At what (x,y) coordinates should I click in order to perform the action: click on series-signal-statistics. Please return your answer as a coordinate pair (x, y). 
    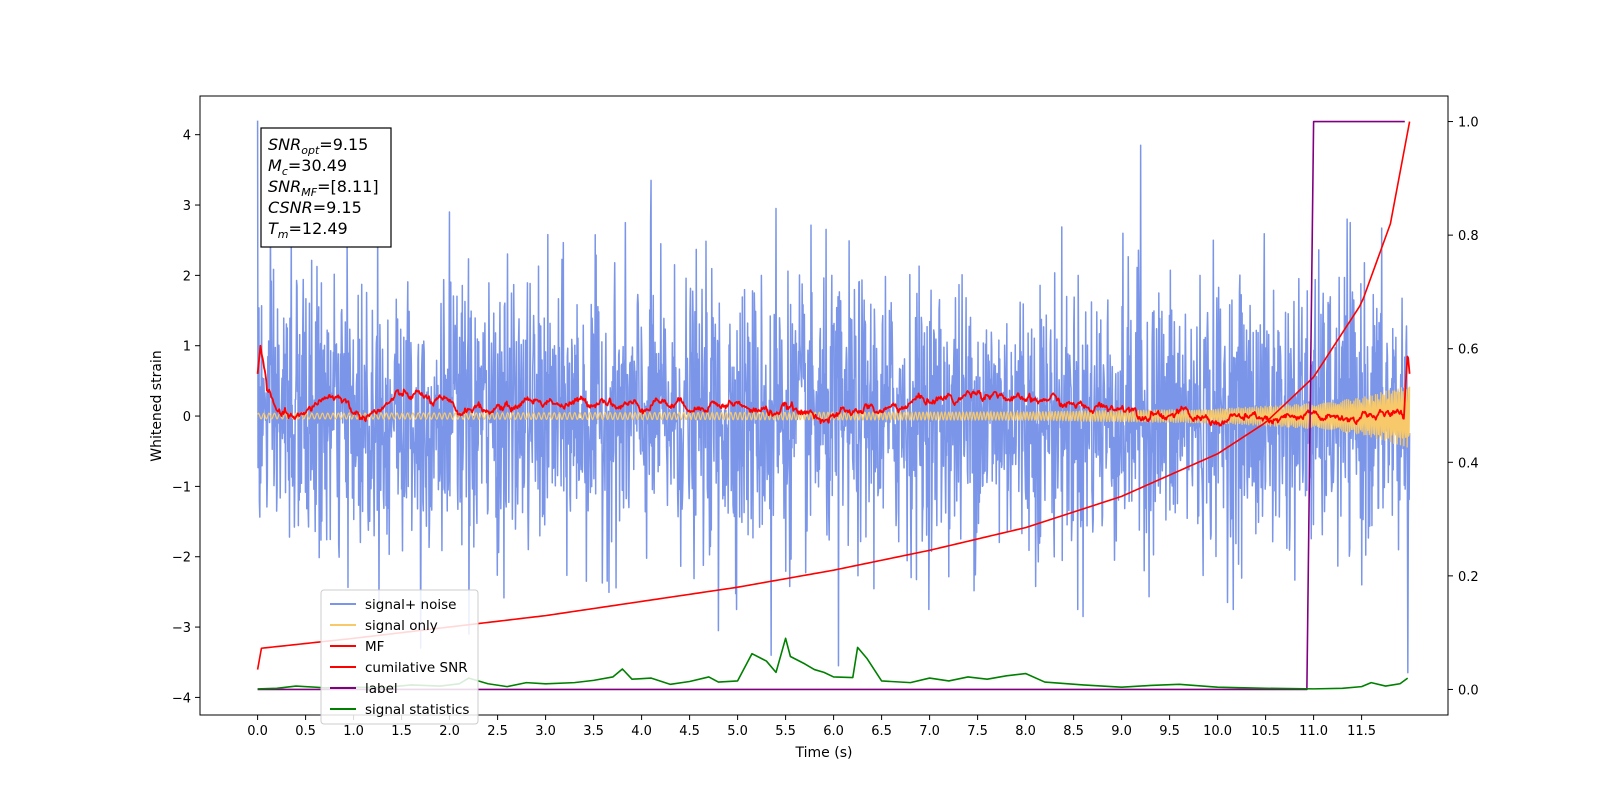
    Looking at the image, I should click on (833, 663).